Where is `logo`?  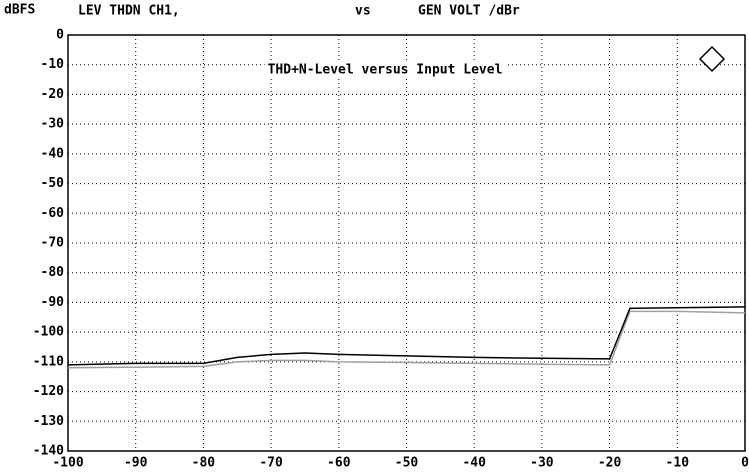
logo is located at coordinates (712, 59).